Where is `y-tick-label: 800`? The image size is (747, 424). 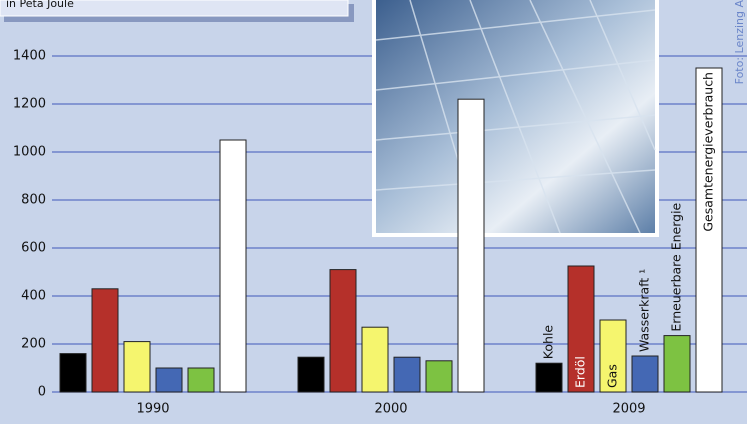 y-tick-label: 800 is located at coordinates (33, 200).